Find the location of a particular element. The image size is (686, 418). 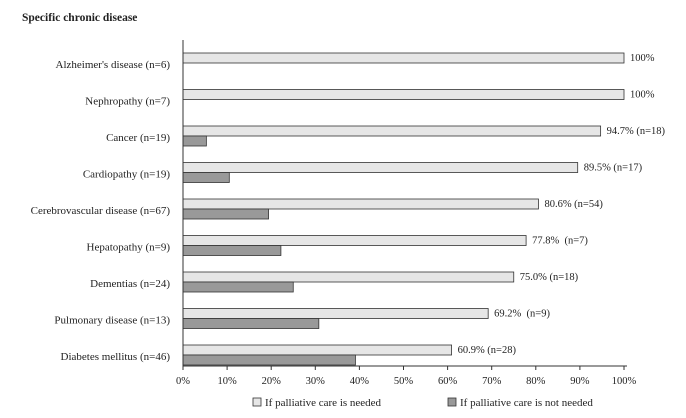

category-label: Cerebrovascular disease (n=67) is located at coordinates (101, 211).